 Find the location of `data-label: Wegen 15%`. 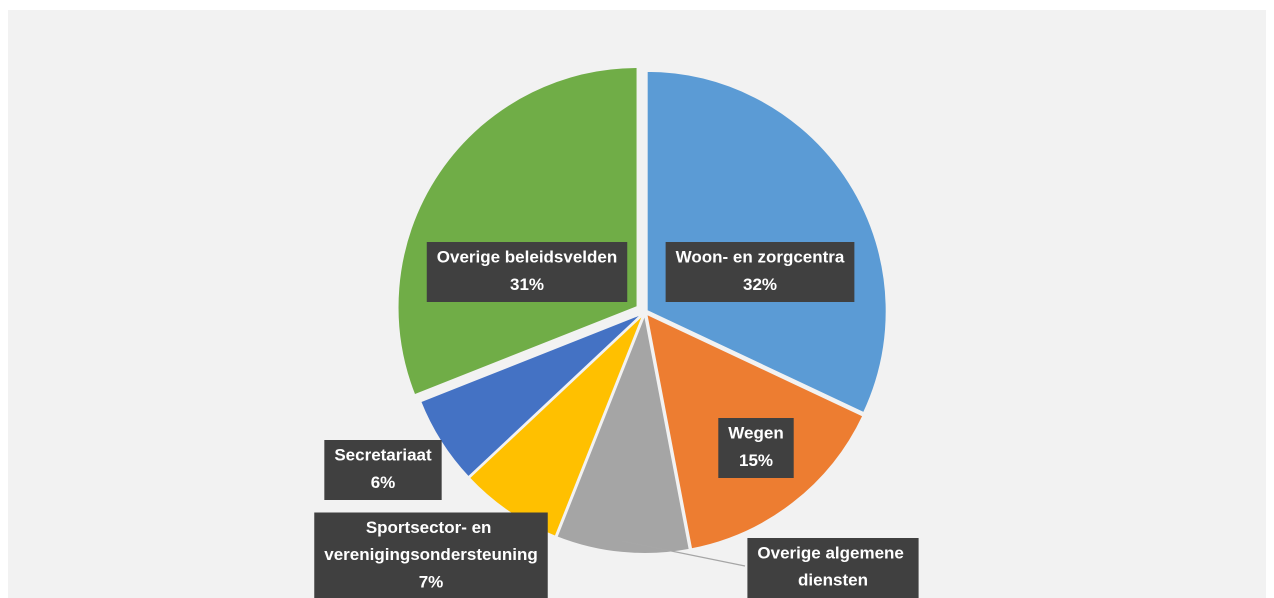

data-label: Wegen 15% is located at coordinates (756, 448).